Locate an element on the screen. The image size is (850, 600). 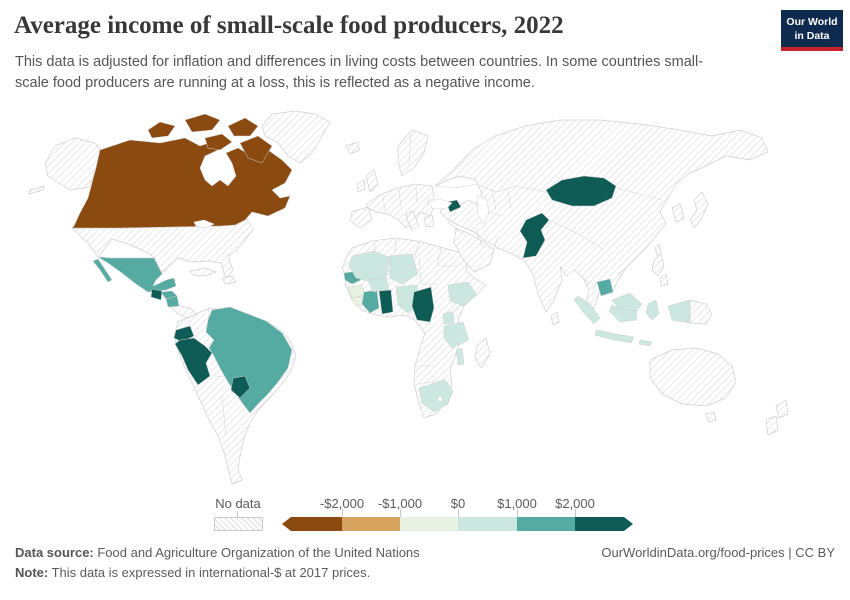
legend-segment-below-neg2000 is located at coordinates (312, 524).